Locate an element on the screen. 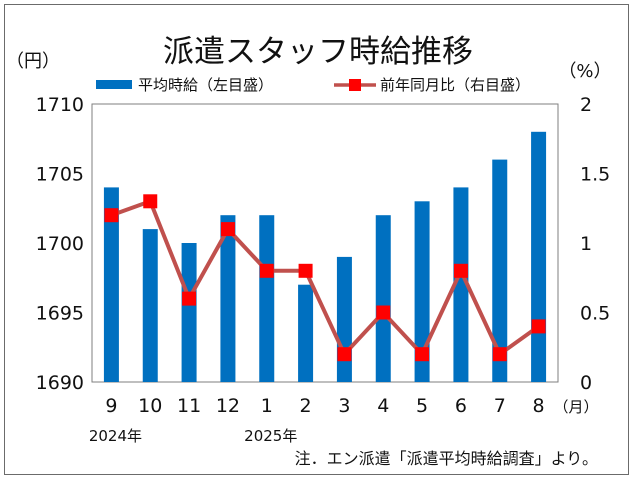  year-label: 2024年 is located at coordinates (115, 436).